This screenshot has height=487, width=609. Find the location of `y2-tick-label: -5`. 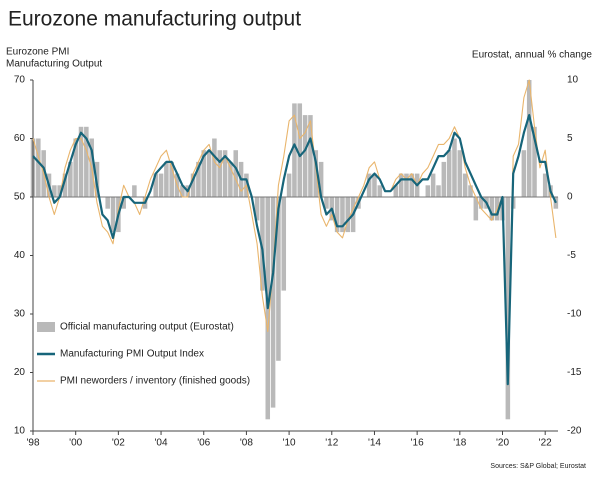

y2-tick-label: -5 is located at coordinates (571, 255).